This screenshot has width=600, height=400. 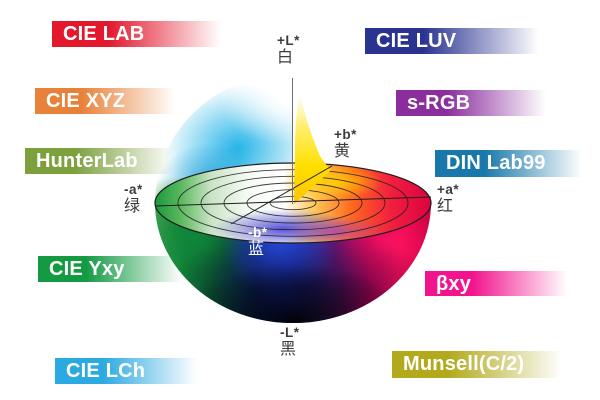 What do you see at coordinates (499, 283) in the screenshot?
I see `badge-bxy: βxy` at bounding box center [499, 283].